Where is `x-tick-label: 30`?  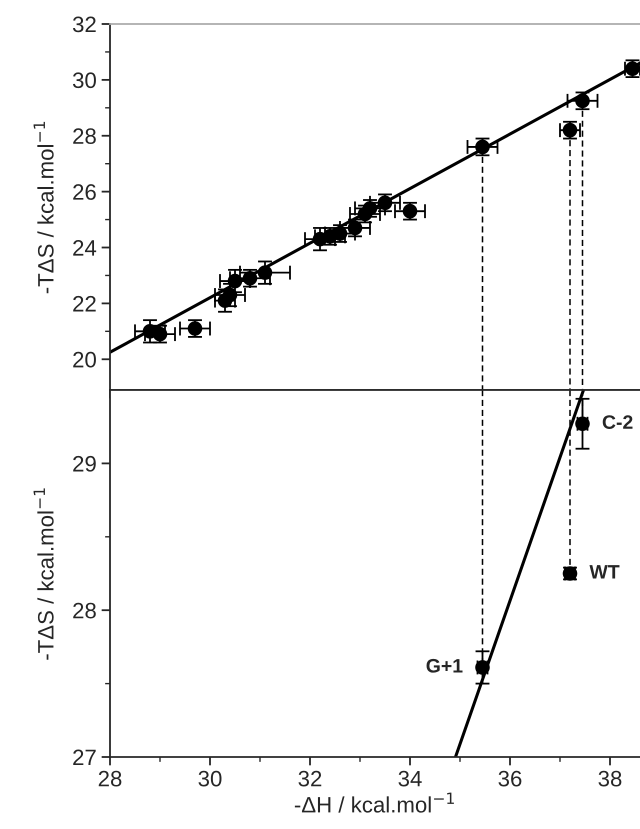 x-tick-label: 30 is located at coordinates (210, 778).